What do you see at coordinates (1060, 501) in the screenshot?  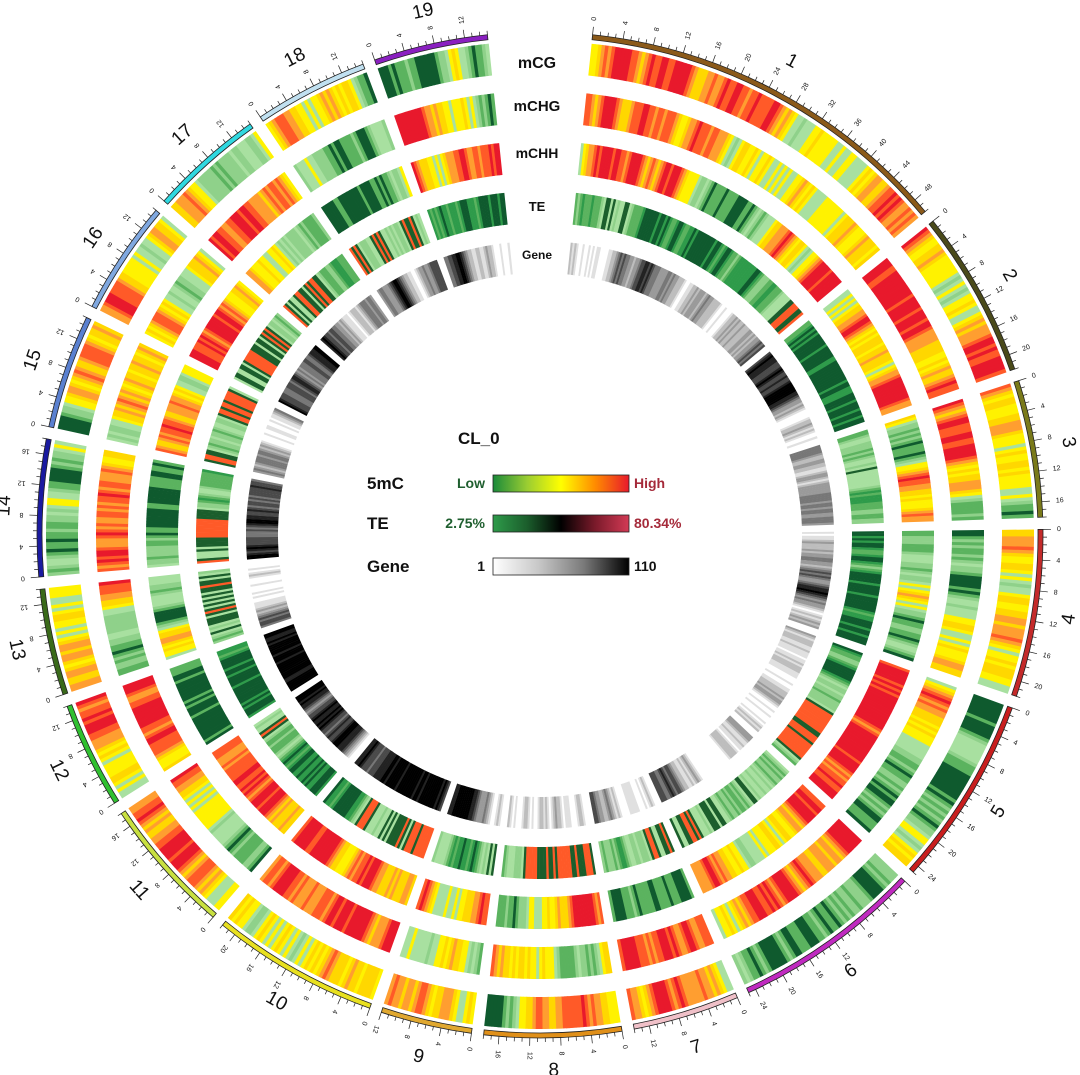 I see `chromosome-tick-label: 16` at bounding box center [1060, 501].